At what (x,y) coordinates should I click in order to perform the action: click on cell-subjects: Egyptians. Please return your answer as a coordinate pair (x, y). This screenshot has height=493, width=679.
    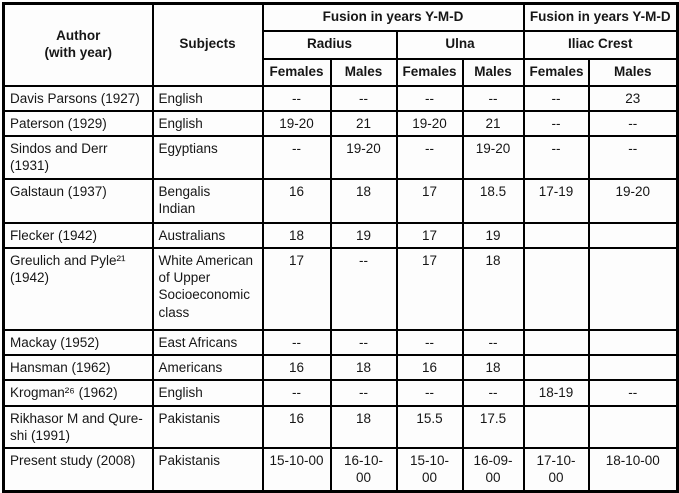
    Looking at the image, I should click on (207, 157).